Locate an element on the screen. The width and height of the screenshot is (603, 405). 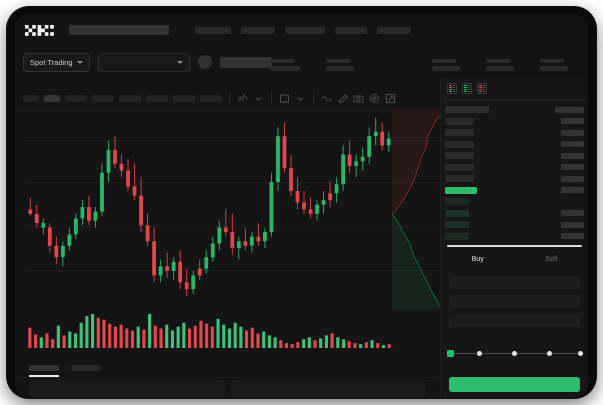
orderbook-asks-icon is located at coordinates (482, 88).